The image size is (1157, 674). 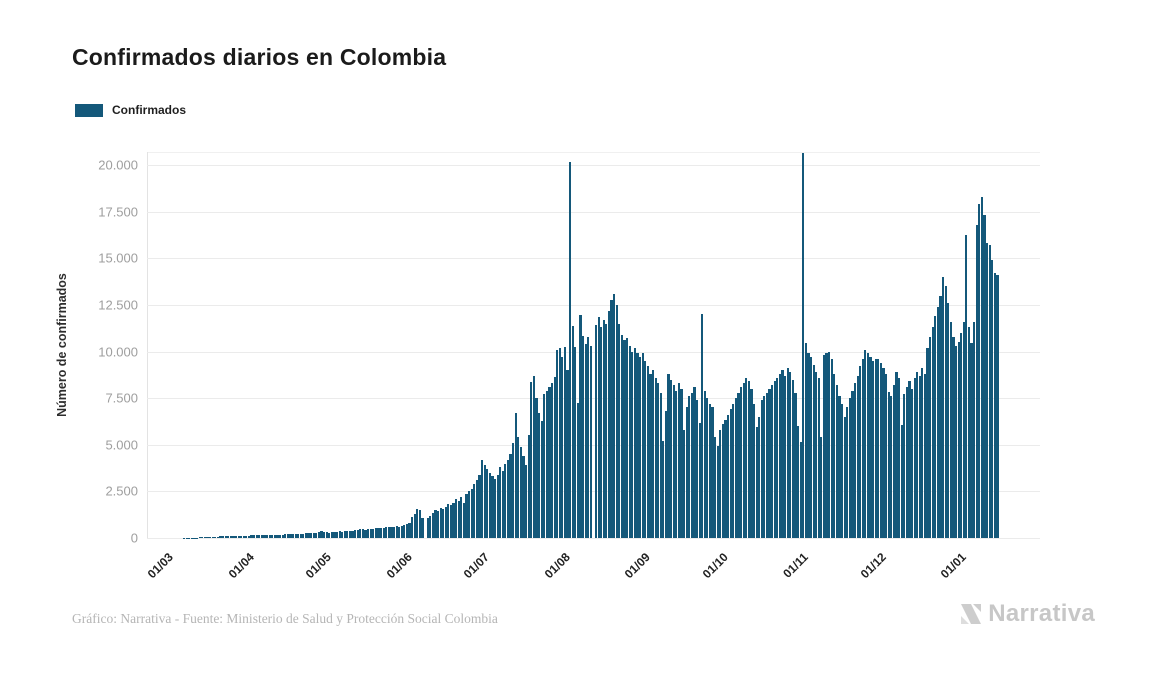 I want to click on legend: Confirmados, so click(x=130, y=110).